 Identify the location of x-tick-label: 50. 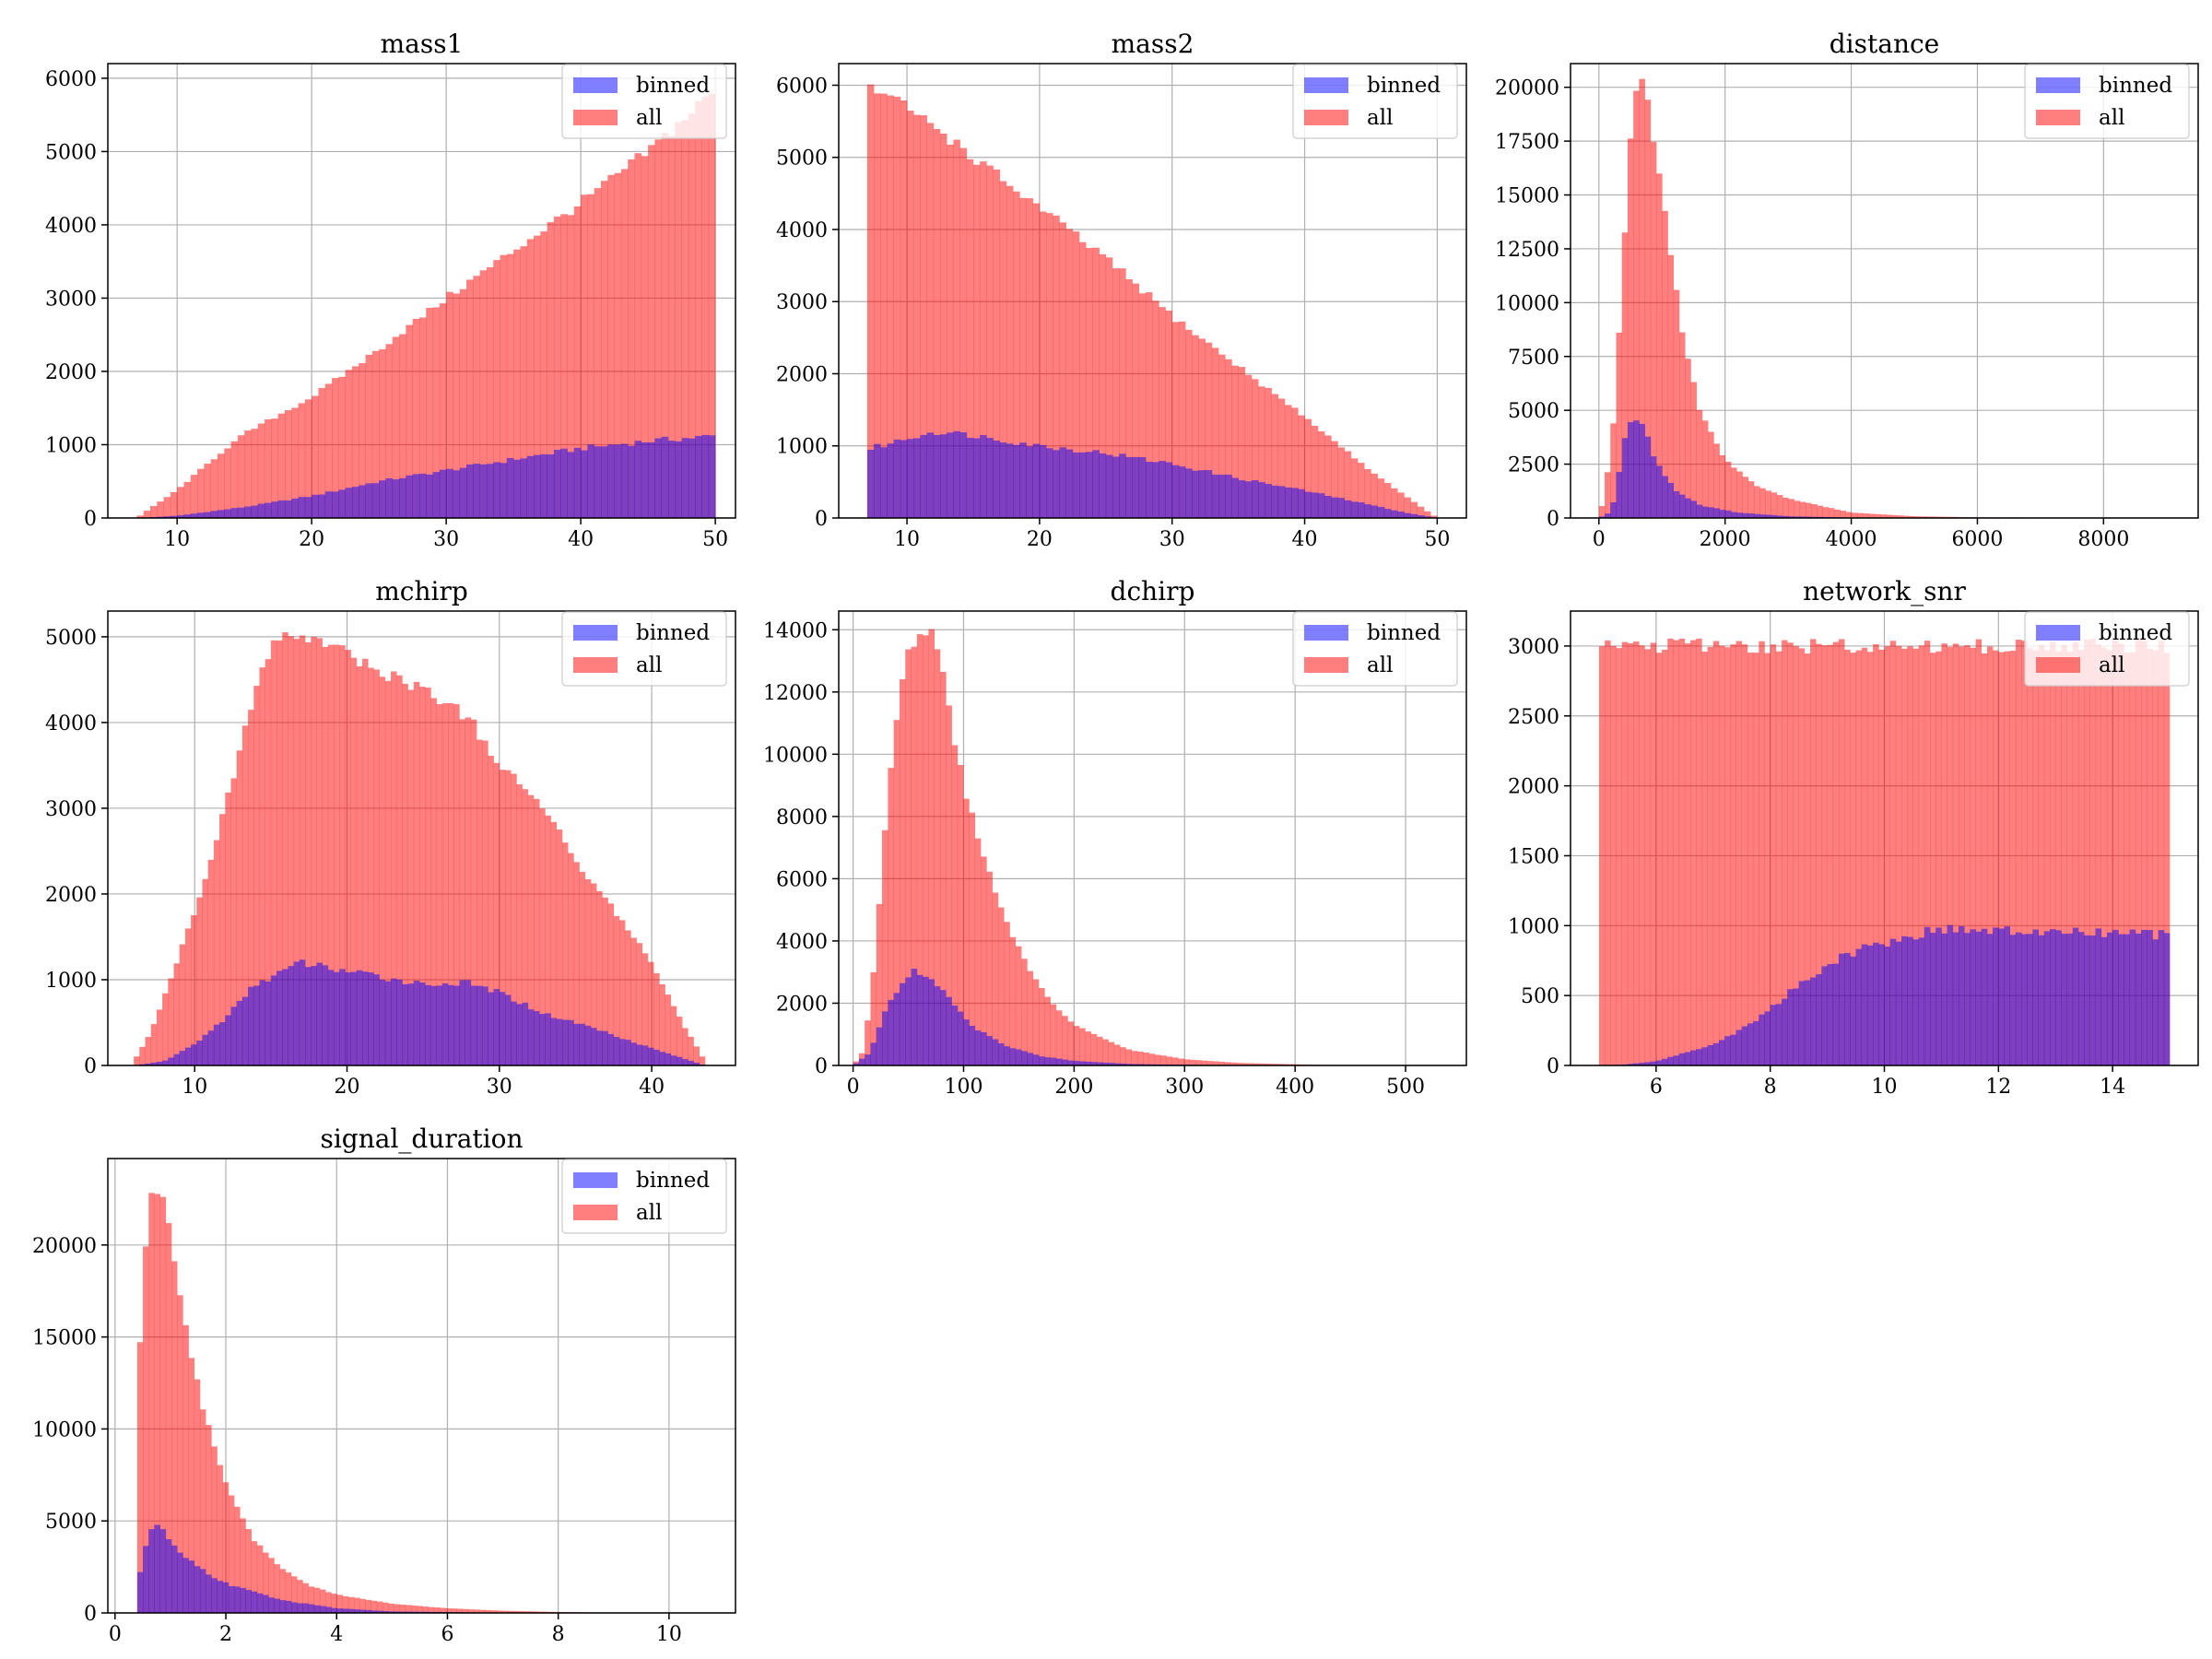
(715, 539).